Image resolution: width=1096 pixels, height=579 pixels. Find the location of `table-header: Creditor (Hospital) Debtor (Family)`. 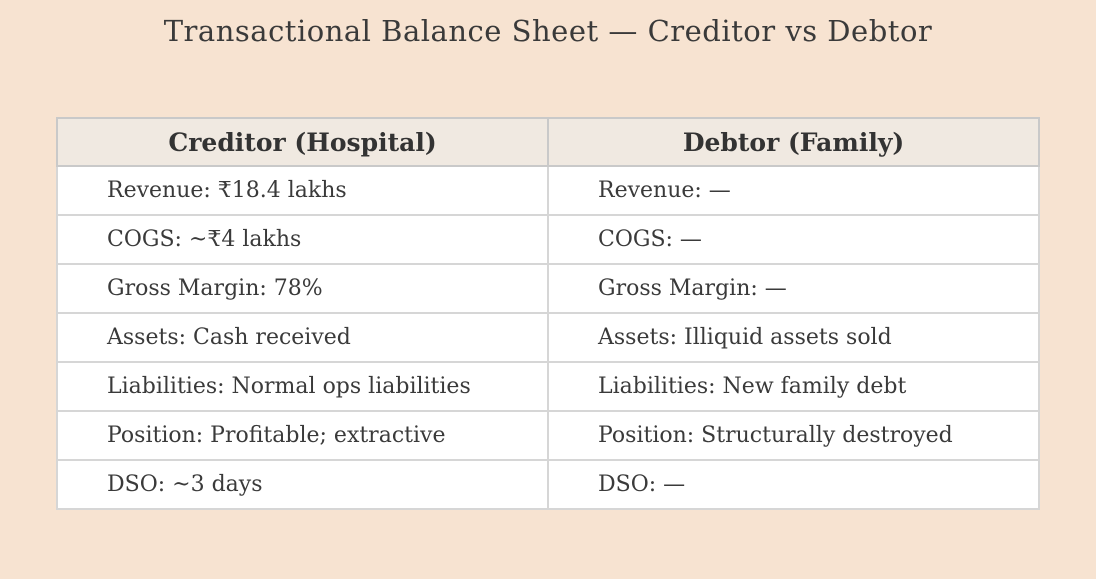

table-header: Creditor (Hospital) Debtor (Family) is located at coordinates (548, 142).